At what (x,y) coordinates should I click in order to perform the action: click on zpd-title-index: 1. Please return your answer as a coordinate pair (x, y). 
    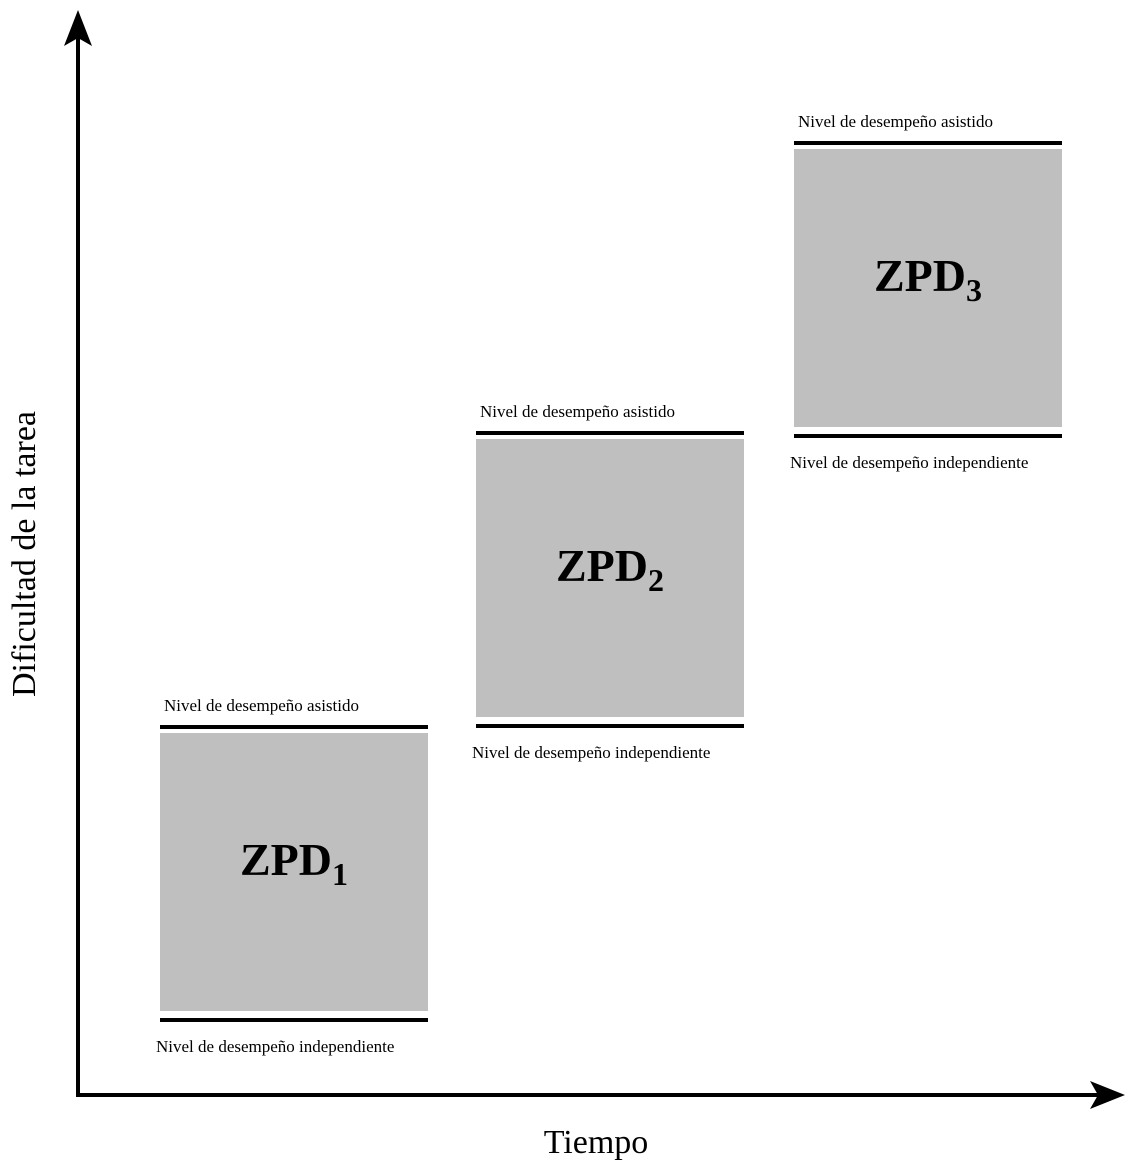
    Looking at the image, I should click on (340, 874).